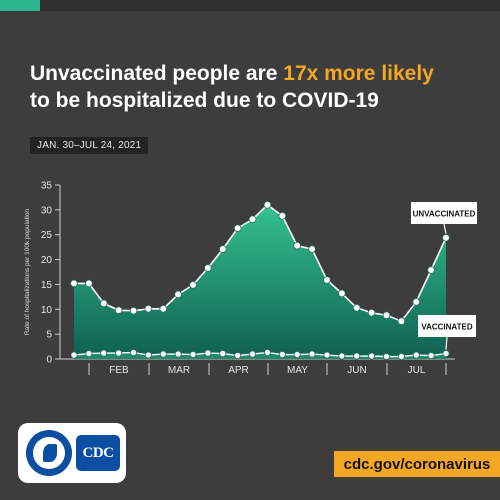 The width and height of the screenshot is (500, 500). What do you see at coordinates (47, 235) in the screenshot?
I see `y-tick-label: 25` at bounding box center [47, 235].